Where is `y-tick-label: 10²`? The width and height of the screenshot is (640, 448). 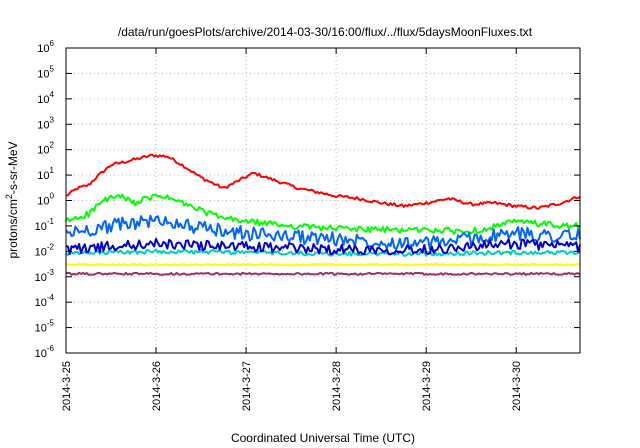 y-tick-label: 10² is located at coordinates (45, 149).